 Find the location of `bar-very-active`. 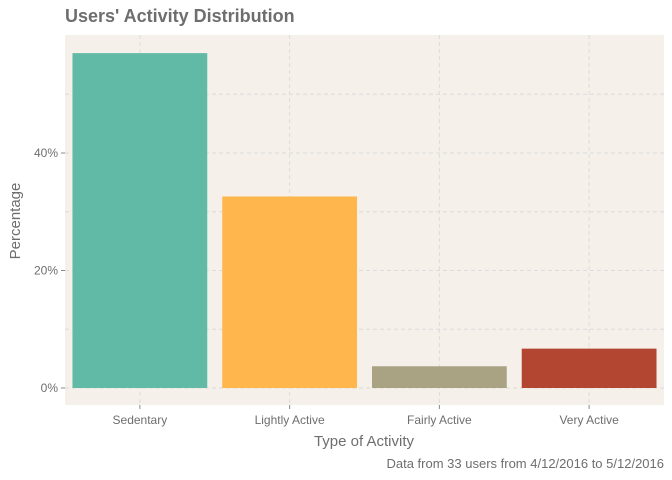

bar-very-active is located at coordinates (589, 368).